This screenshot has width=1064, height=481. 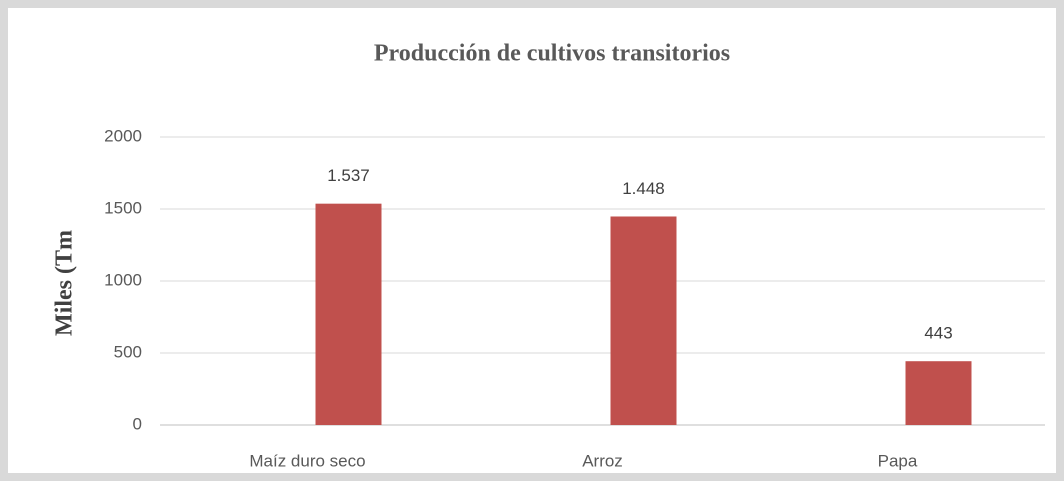 What do you see at coordinates (552, 54) in the screenshot?
I see `chart-title: Producción de cultivos transitorios` at bounding box center [552, 54].